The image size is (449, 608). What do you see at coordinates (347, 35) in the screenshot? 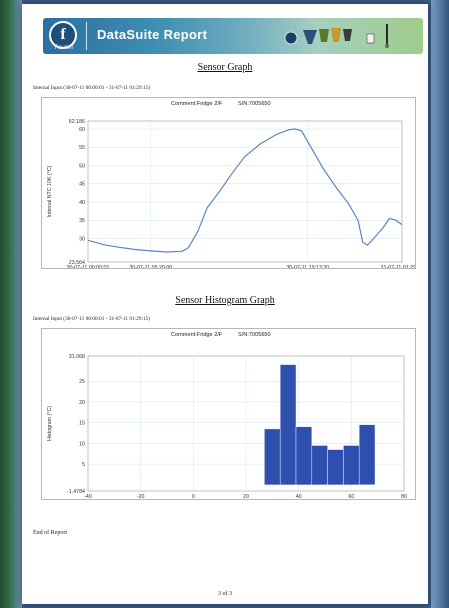
I see `flask-icon` at bounding box center [347, 35].